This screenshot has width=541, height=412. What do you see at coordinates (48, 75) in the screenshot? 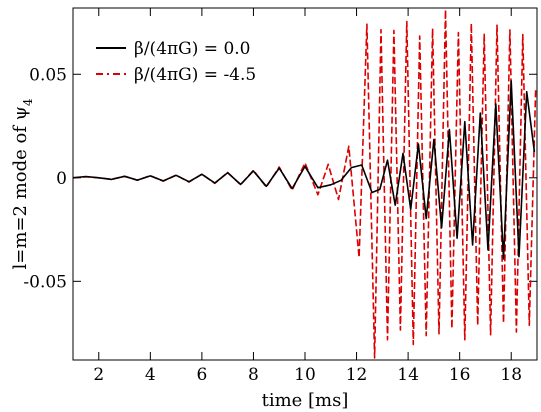
I see `y-tick-label: 0.05` at bounding box center [48, 75].